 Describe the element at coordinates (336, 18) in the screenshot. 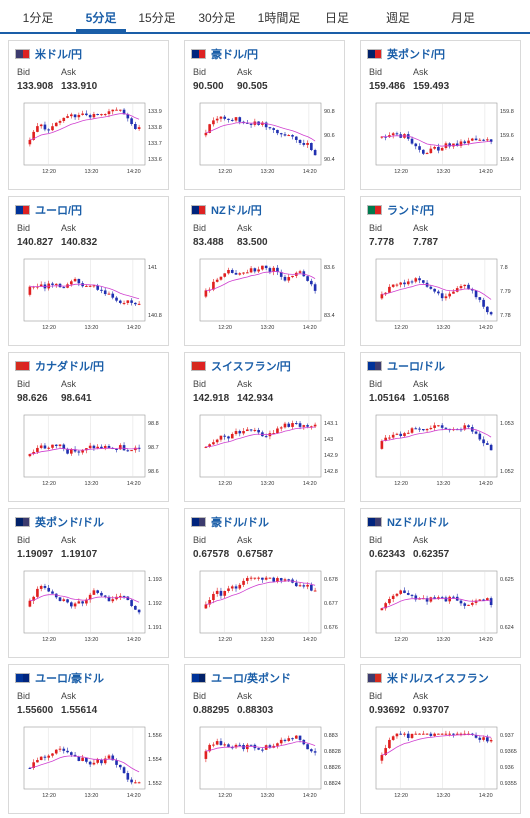

I see `tab-daily: 日足` at that location.